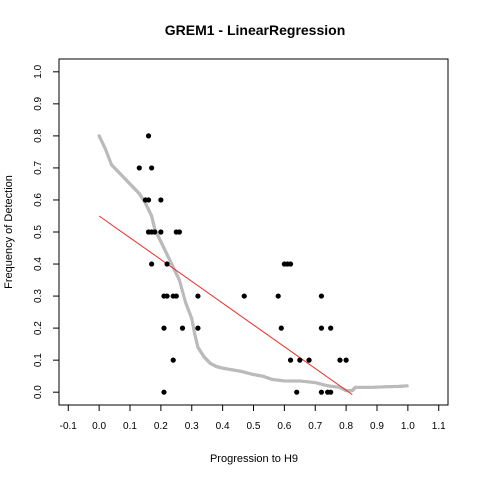 Image resolution: width=480 pixels, height=480 pixels. Describe the element at coordinates (38, 71) in the screenshot. I see `y-tick-label: 1.0` at that location.